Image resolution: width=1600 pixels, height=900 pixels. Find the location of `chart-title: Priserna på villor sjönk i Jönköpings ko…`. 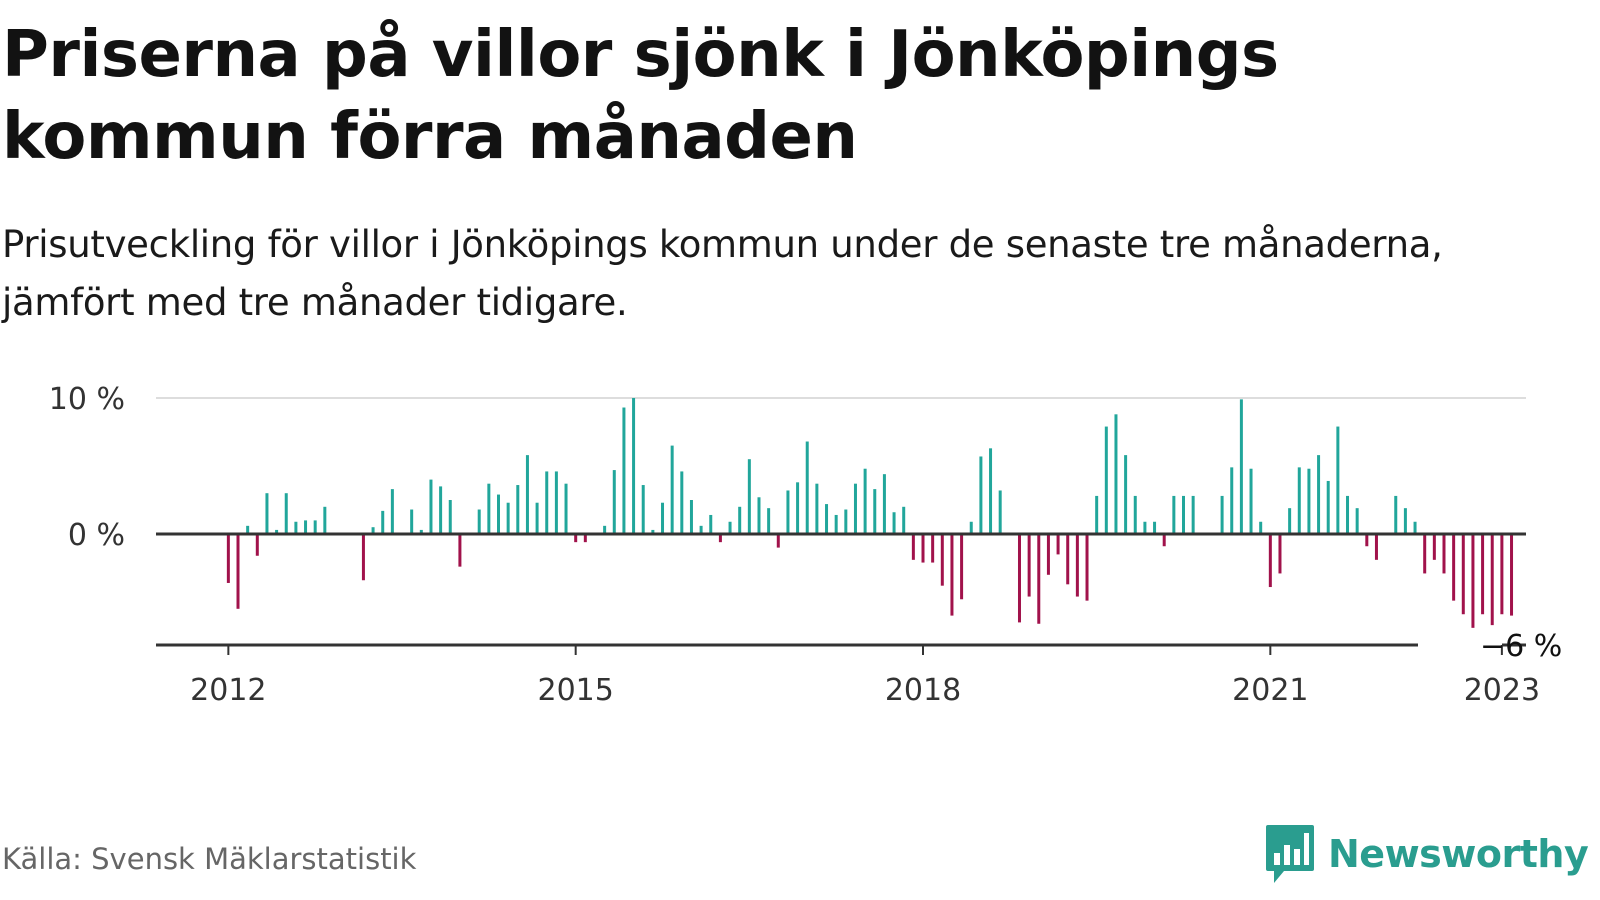

chart-title: Priserna på villor sjönk i Jönköpings ko… is located at coordinates (640, 96).